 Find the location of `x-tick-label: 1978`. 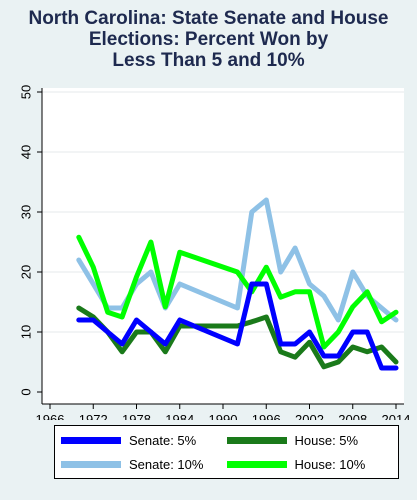

x-tick-label: 1978 is located at coordinates (136, 416).